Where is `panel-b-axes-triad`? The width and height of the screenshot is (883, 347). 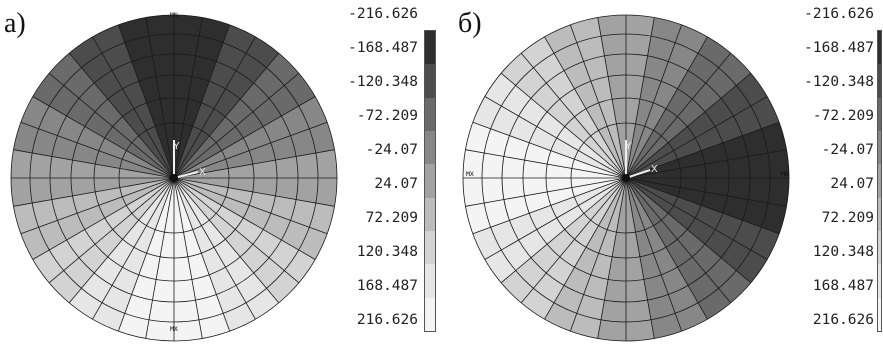 panel-b-axes-triad is located at coordinates (636, 161).